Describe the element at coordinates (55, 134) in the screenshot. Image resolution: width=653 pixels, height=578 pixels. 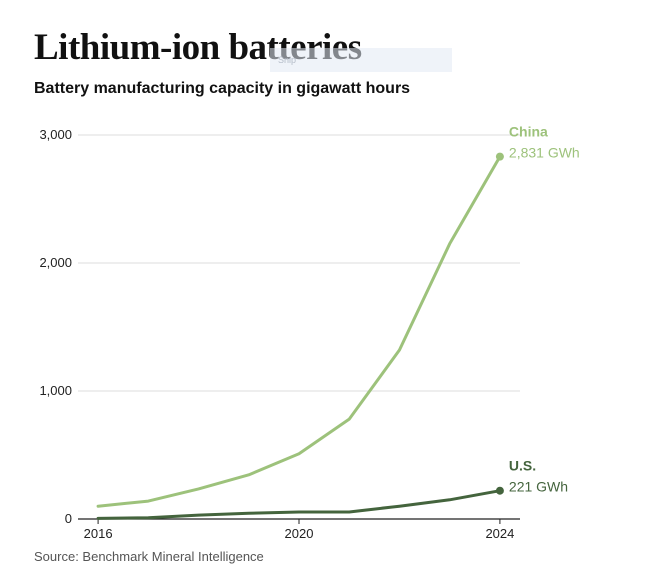
I see `y-tick-label: 3,000` at that location.